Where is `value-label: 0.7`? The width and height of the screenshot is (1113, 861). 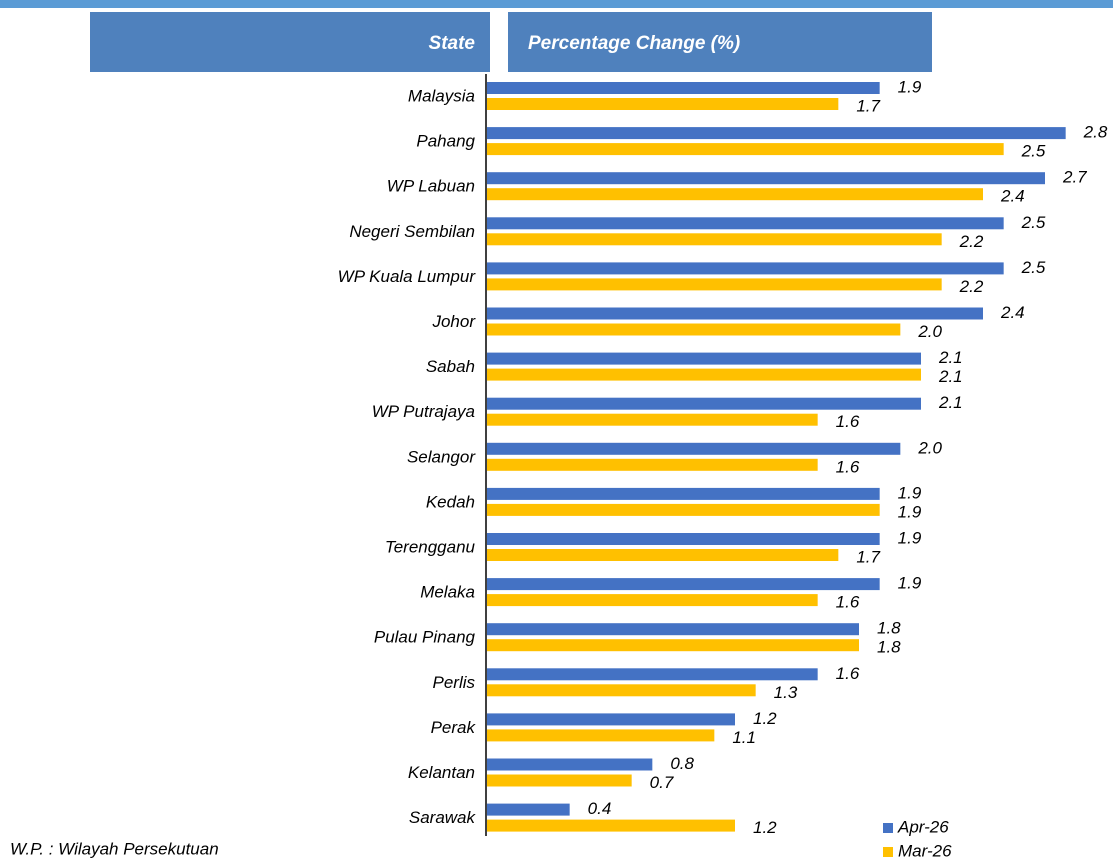
value-label: 0.7 is located at coordinates (662, 782).